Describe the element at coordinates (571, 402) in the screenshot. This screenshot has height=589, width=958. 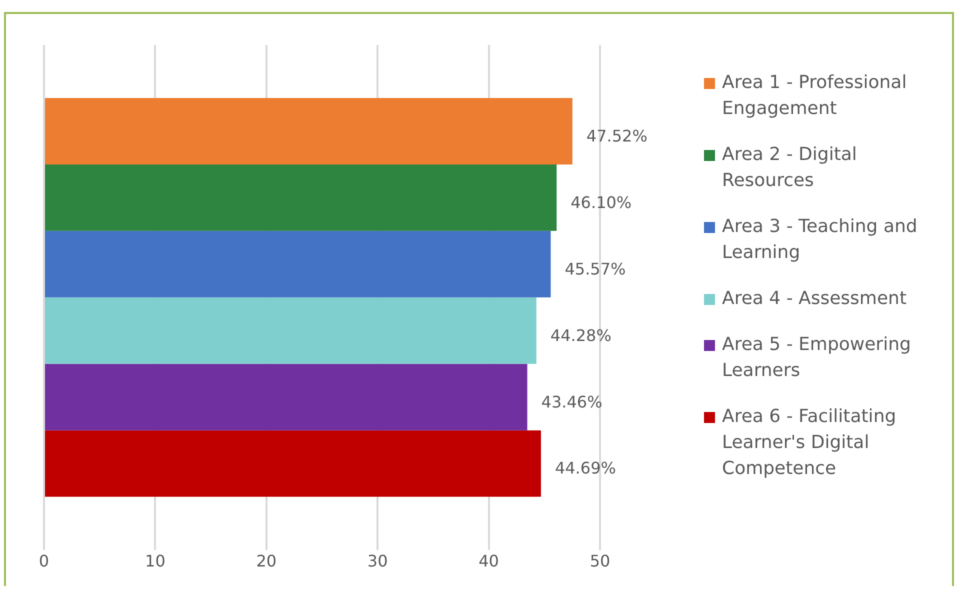
I see `data-label: 43.46%` at that location.